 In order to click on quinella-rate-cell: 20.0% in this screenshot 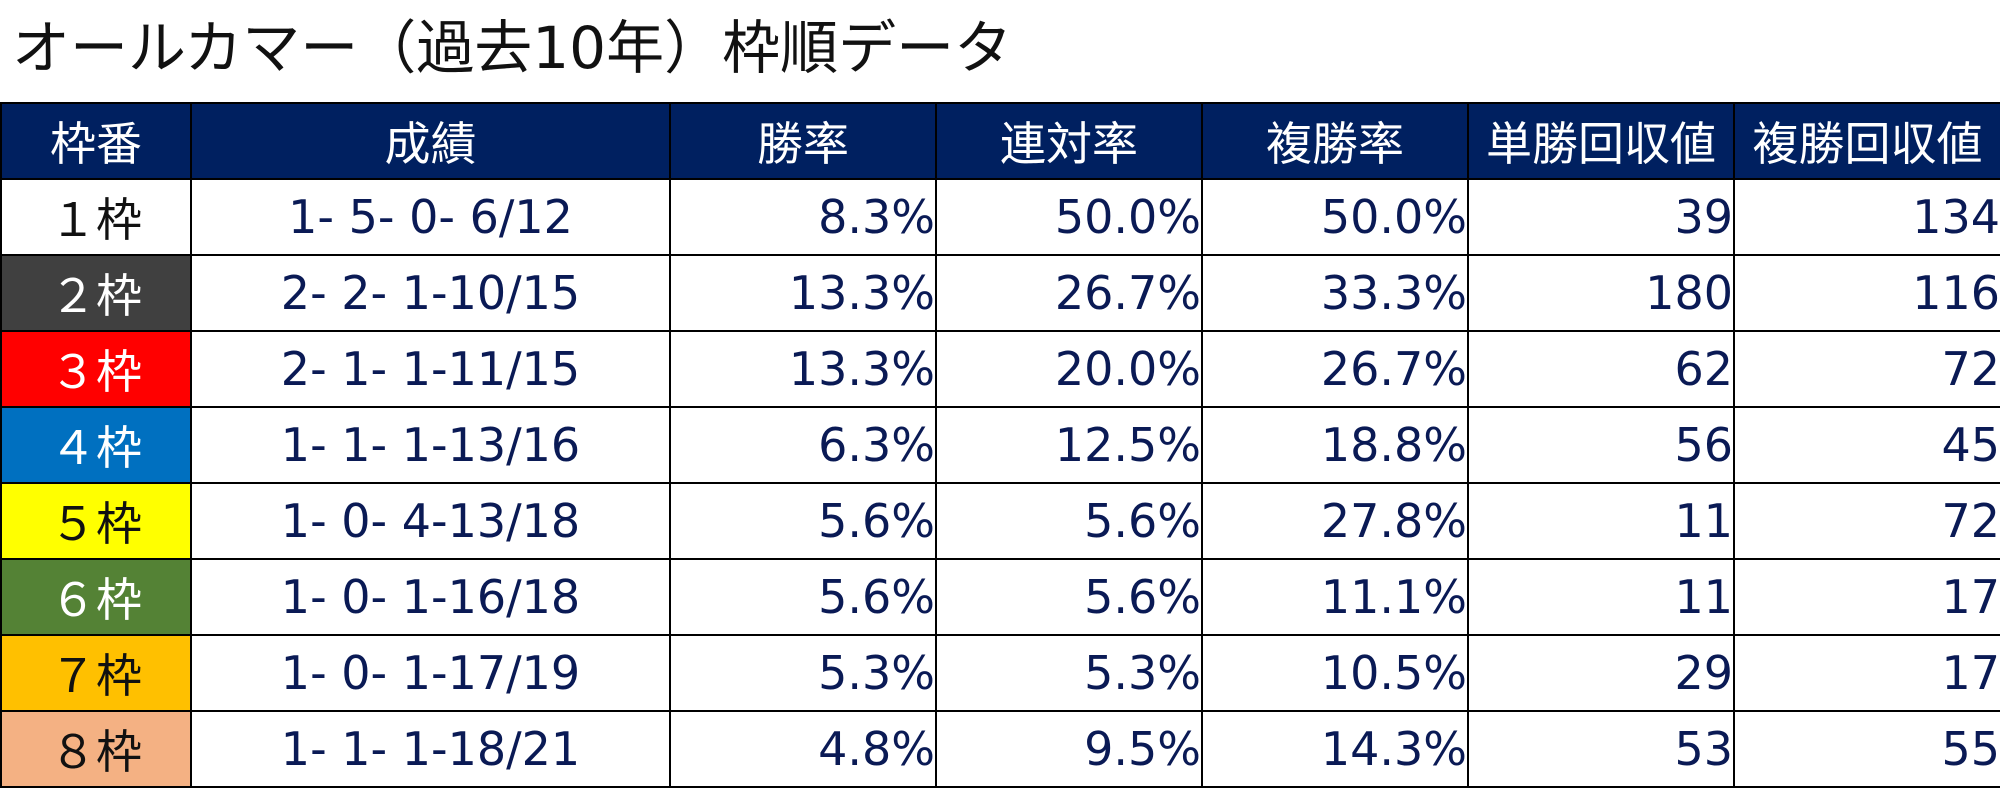, I will do `click(1069, 369)`.